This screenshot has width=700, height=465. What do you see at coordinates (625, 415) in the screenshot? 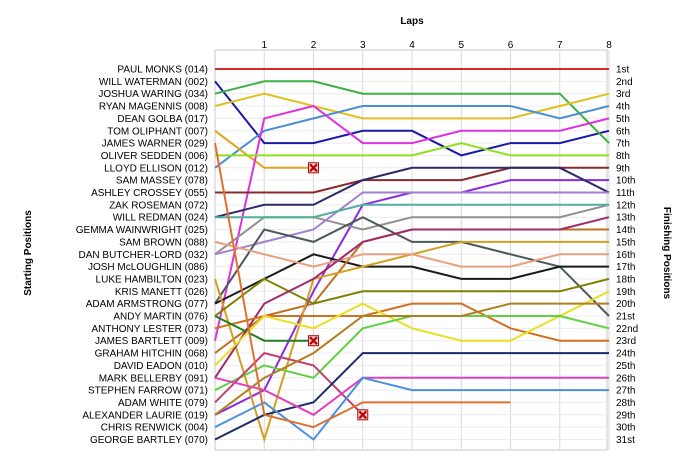
I see `finish-position-label: 29th` at bounding box center [625, 415].